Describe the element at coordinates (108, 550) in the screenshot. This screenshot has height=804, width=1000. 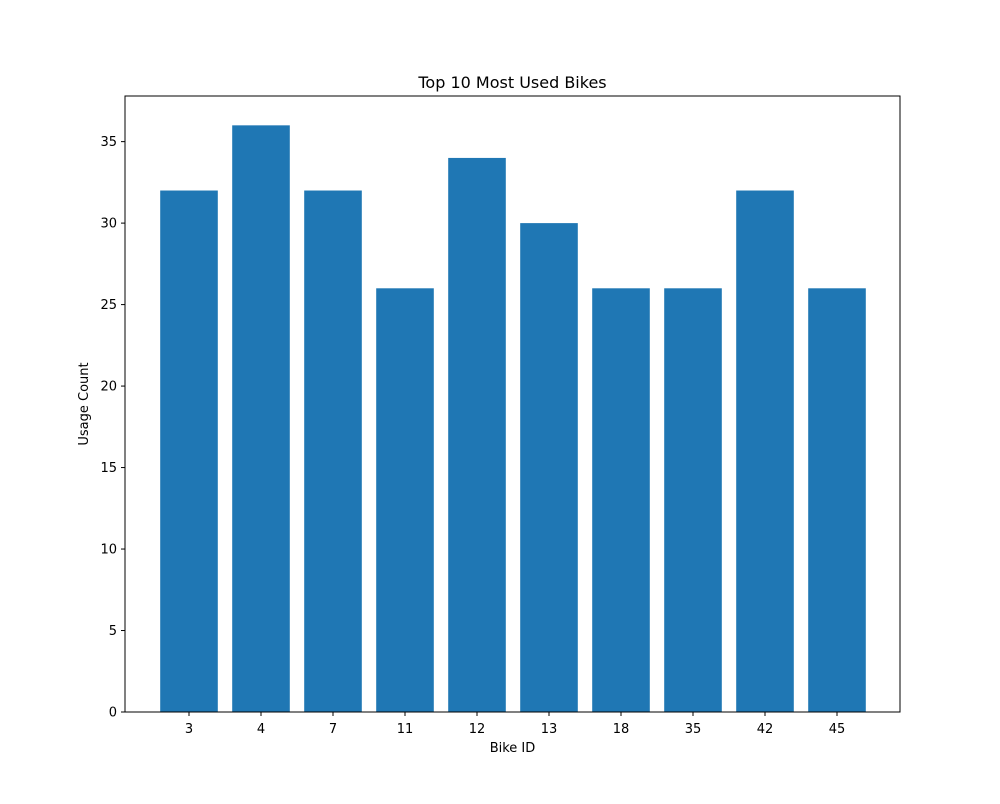
I see `y-tick-label: 10` at that location.